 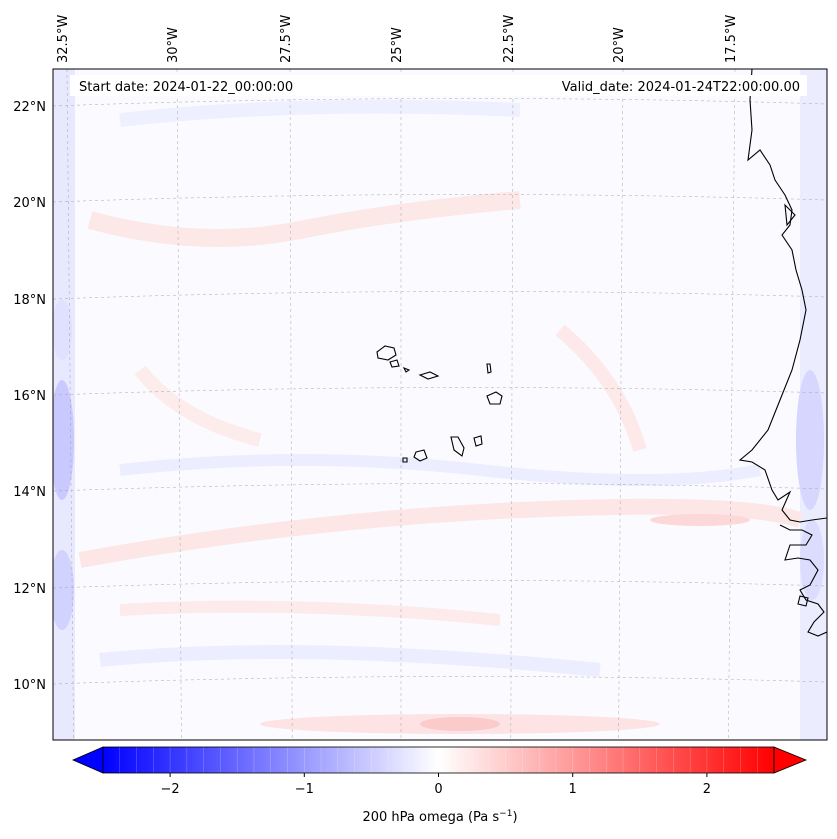 I want to click on island-santo-antao, so click(x=386, y=353).